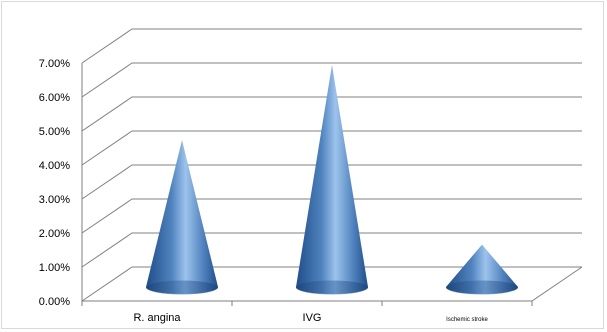  What do you see at coordinates (54, 64) in the screenshot?
I see `y-tick-label: 7.00%` at bounding box center [54, 64].